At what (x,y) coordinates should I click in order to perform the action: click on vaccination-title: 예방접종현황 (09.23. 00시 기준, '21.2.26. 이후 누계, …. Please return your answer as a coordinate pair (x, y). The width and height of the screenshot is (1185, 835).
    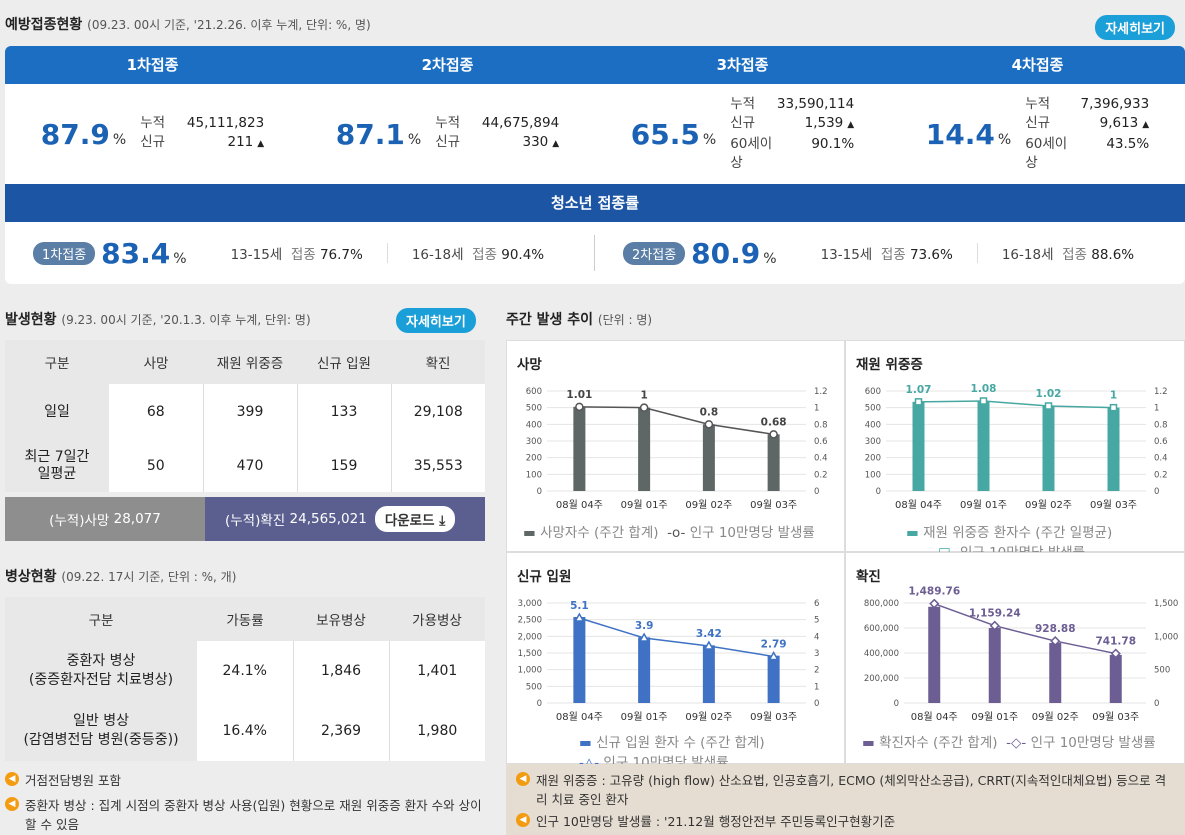
    Looking at the image, I should click on (188, 25).